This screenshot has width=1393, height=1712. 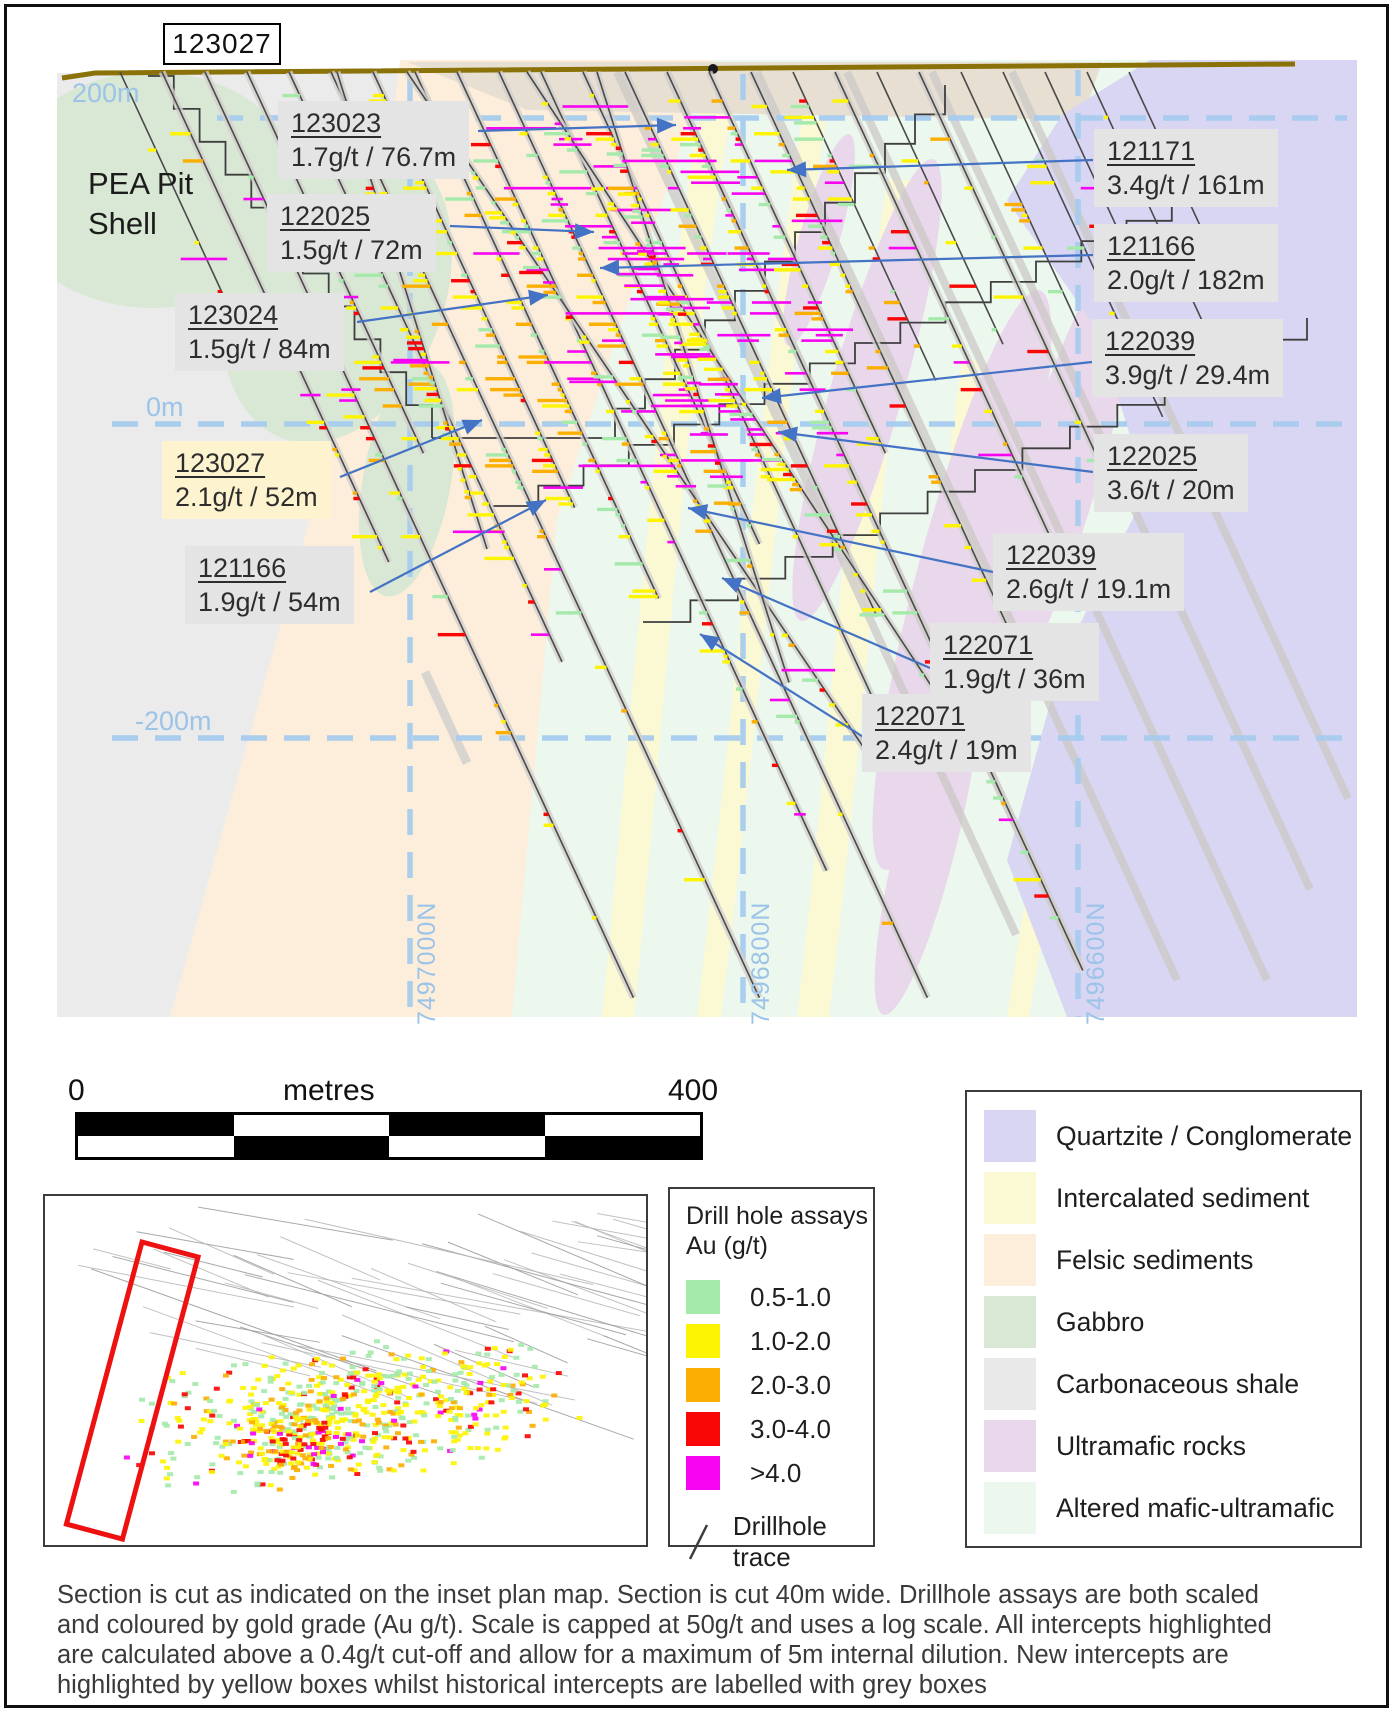 I want to click on assay-legend-subtitle: Au (g/t), so click(x=727, y=1246).